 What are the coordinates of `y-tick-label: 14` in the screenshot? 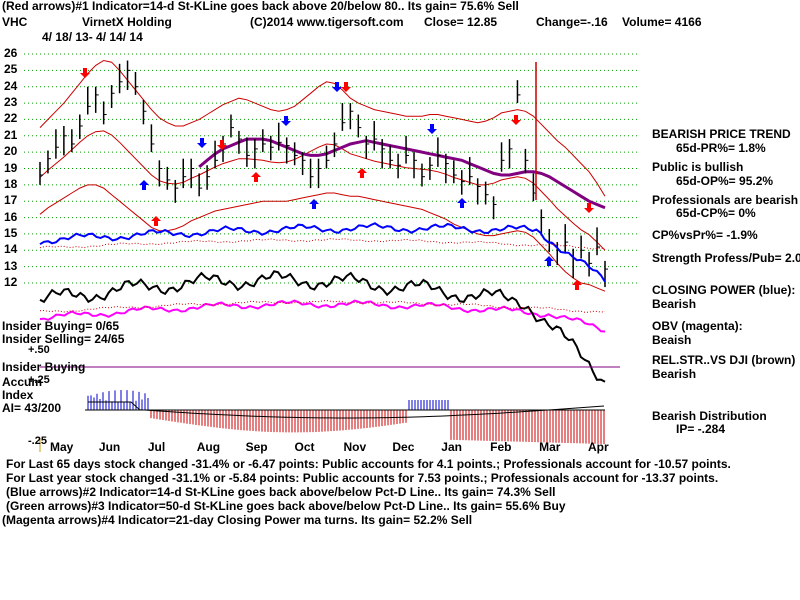 It's located at (11, 249).